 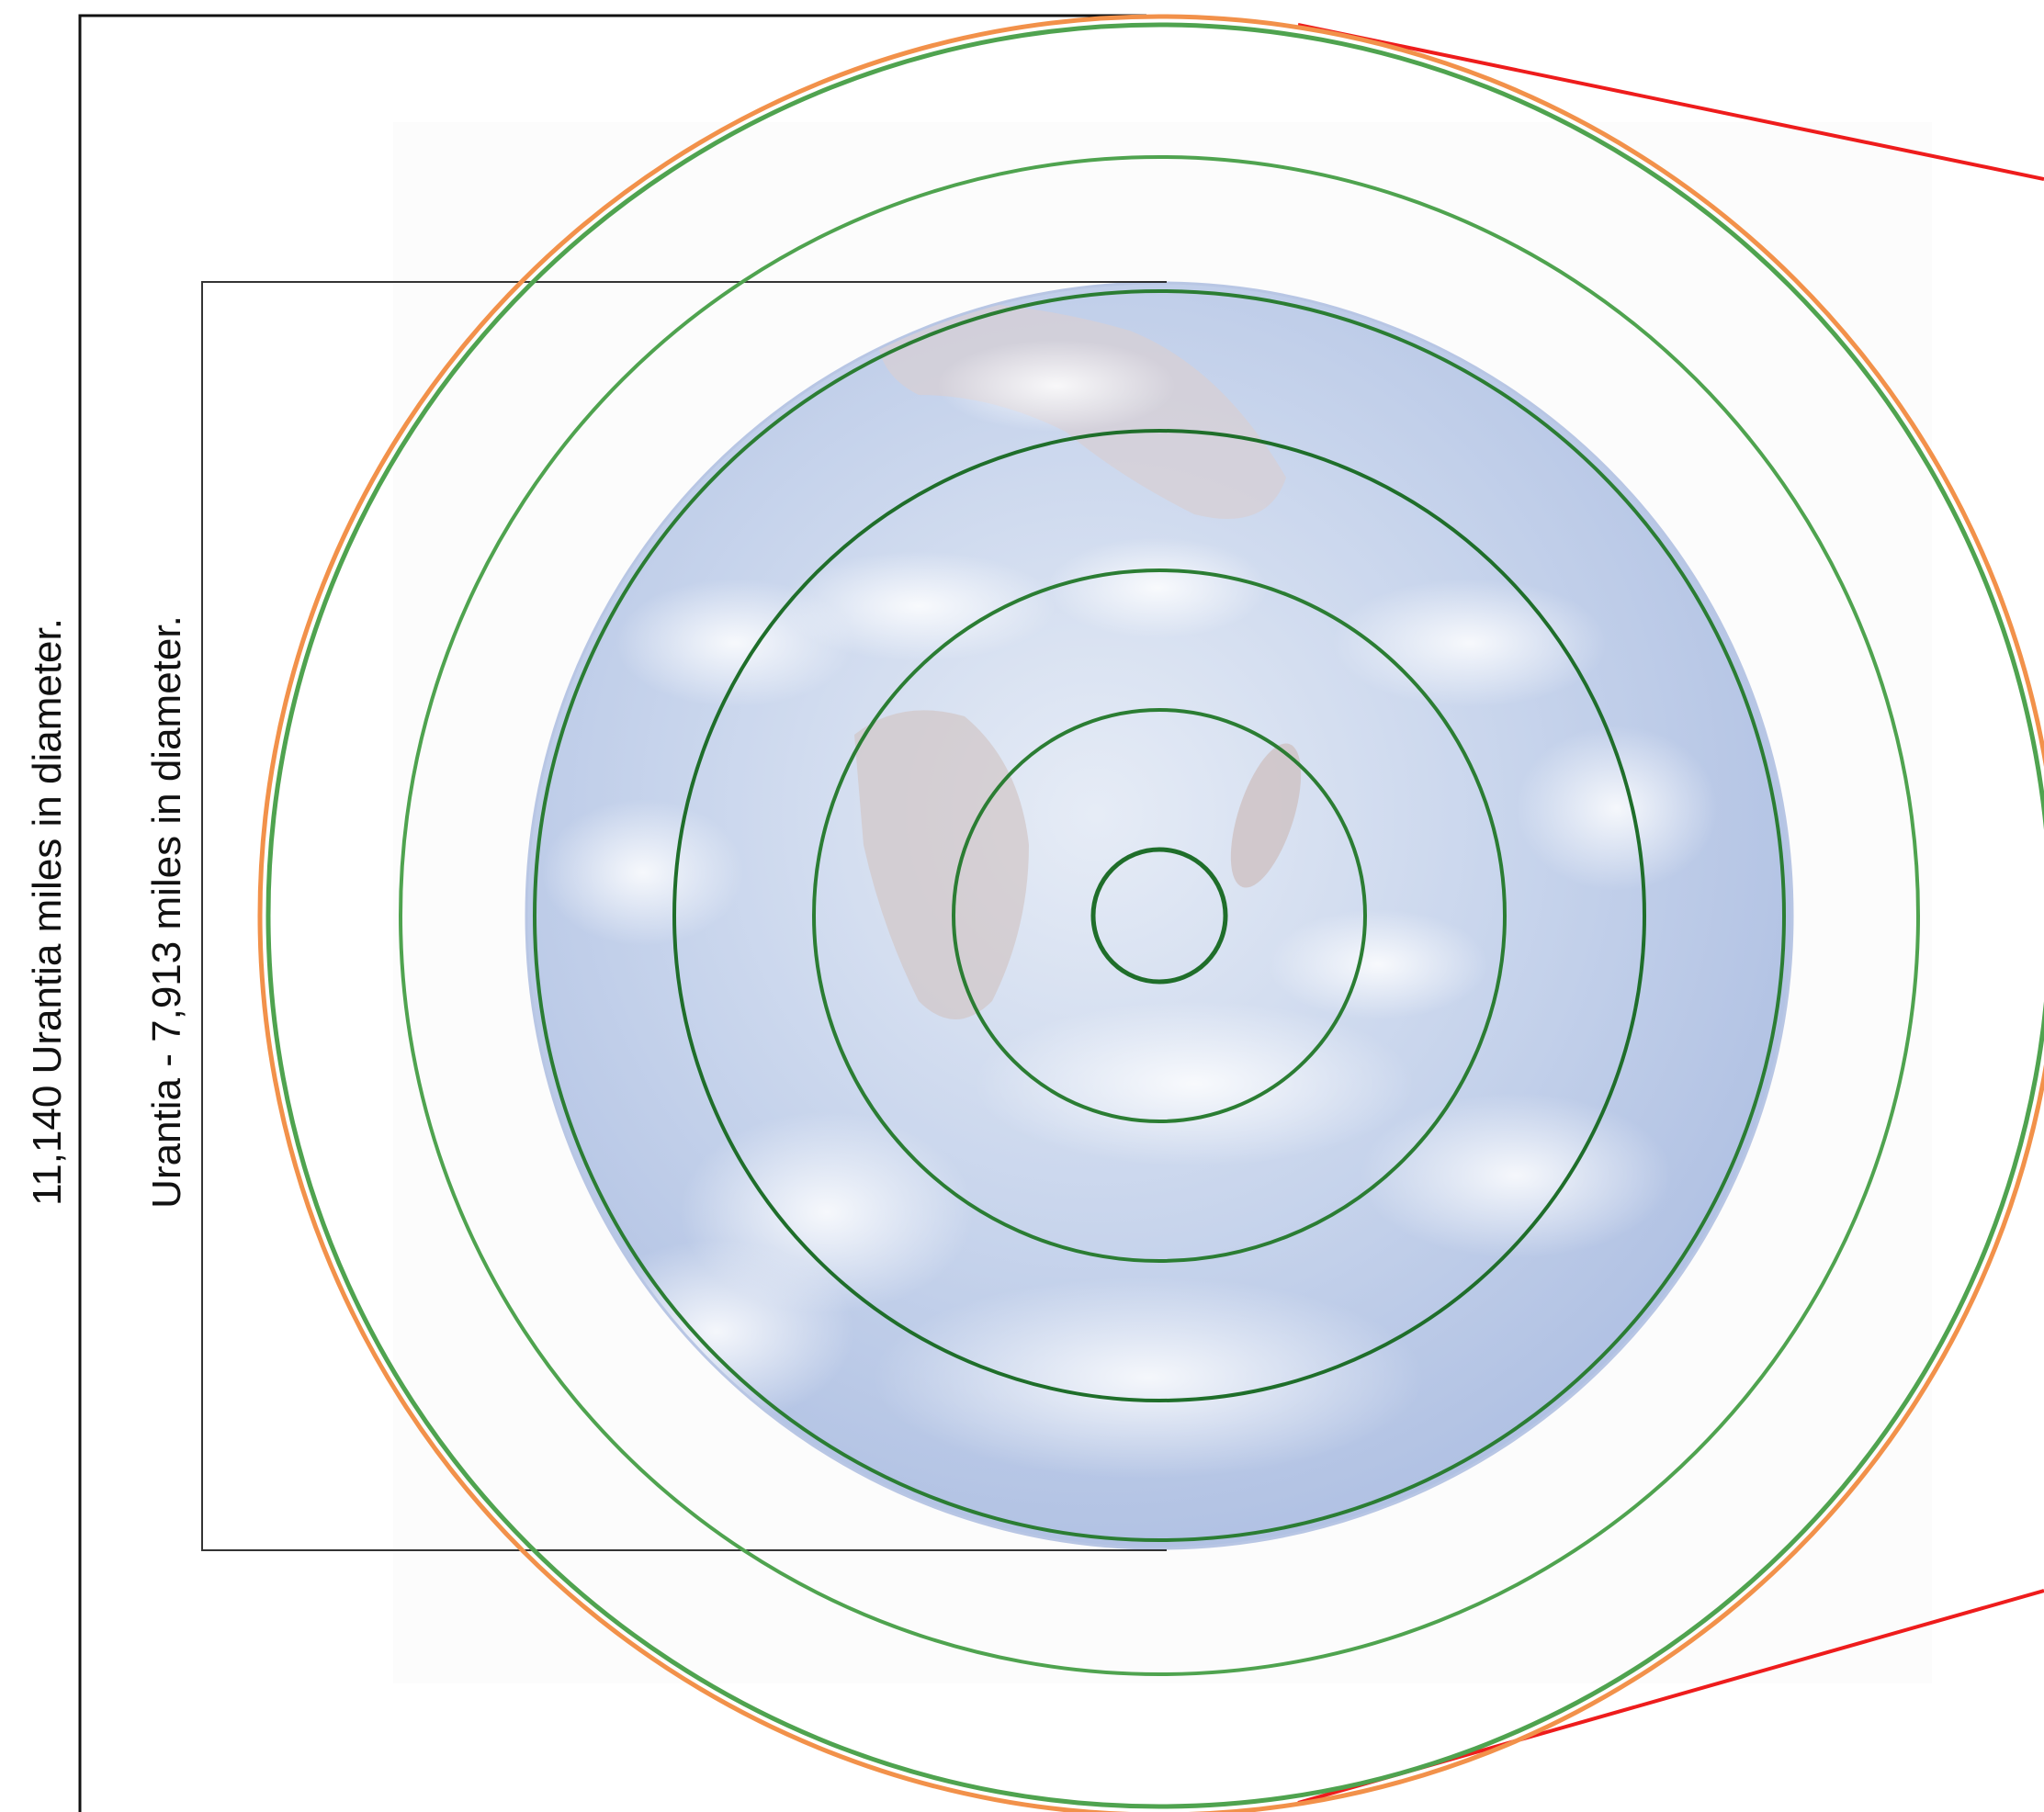 What do you see at coordinates (166, 912) in the screenshot?
I see `planet-diameter-label: Urantia - 7,913 miles in diameter.` at bounding box center [166, 912].